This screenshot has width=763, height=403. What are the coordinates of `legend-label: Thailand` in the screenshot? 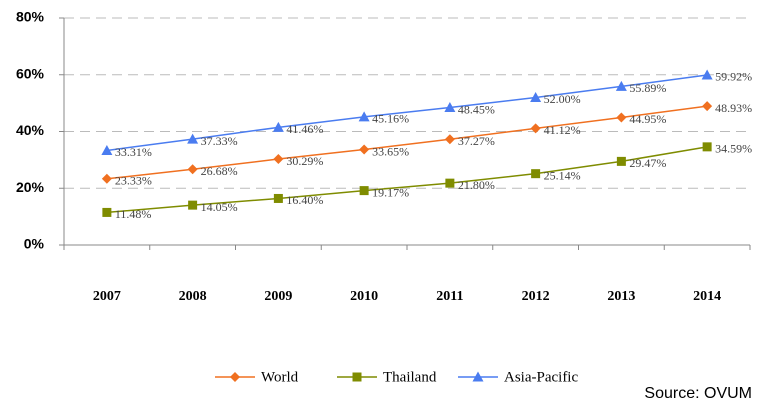 It's located at (410, 377).